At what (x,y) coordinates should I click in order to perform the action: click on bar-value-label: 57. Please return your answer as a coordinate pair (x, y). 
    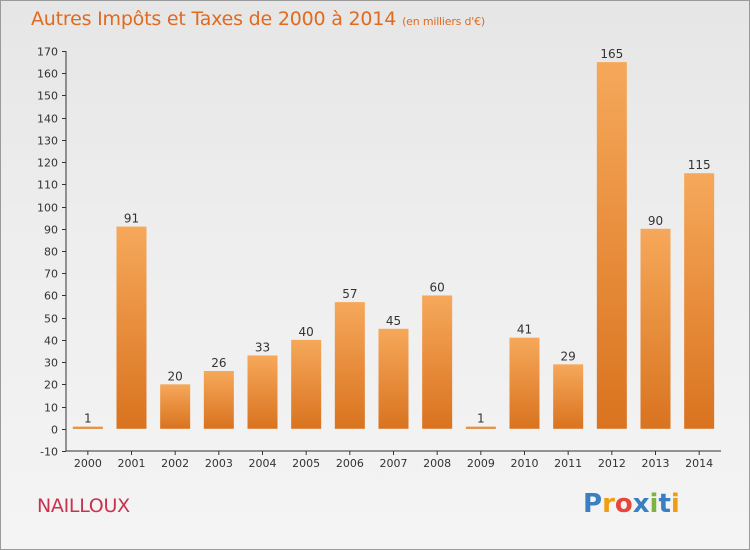
    Looking at the image, I should click on (349, 294).